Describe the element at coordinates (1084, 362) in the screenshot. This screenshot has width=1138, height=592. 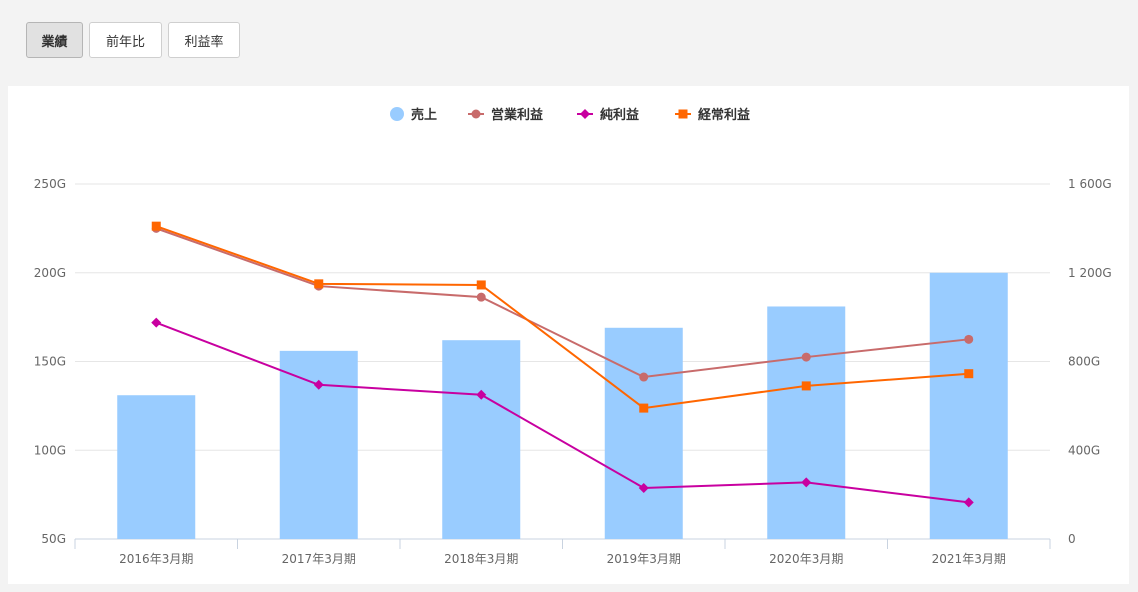
I see `right-axis-tick-label: 800G` at that location.